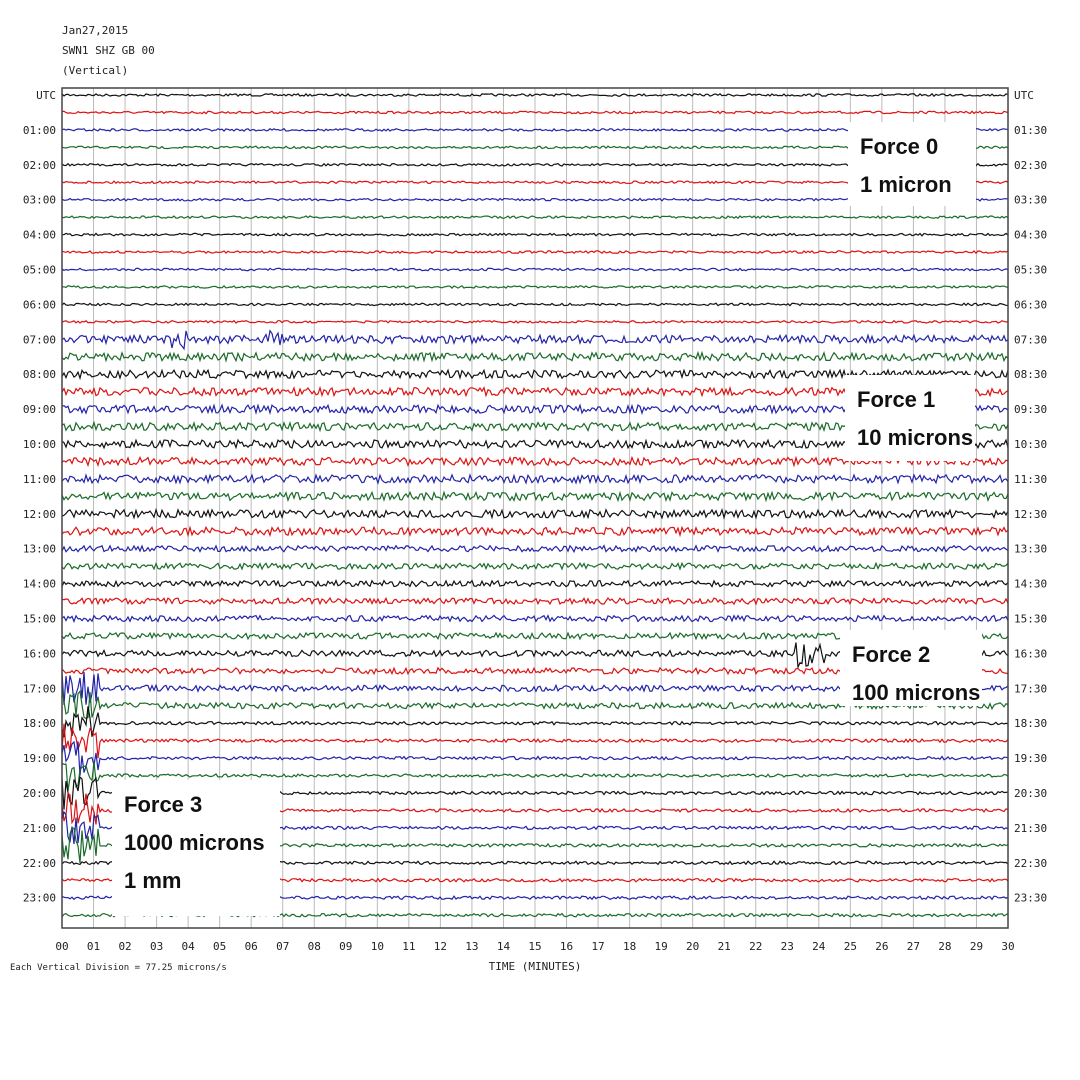 This screenshot has width=1080, height=1080. Describe the element at coordinates (1030, 898) in the screenshot. I see `right-time-label: 23:30` at that location.